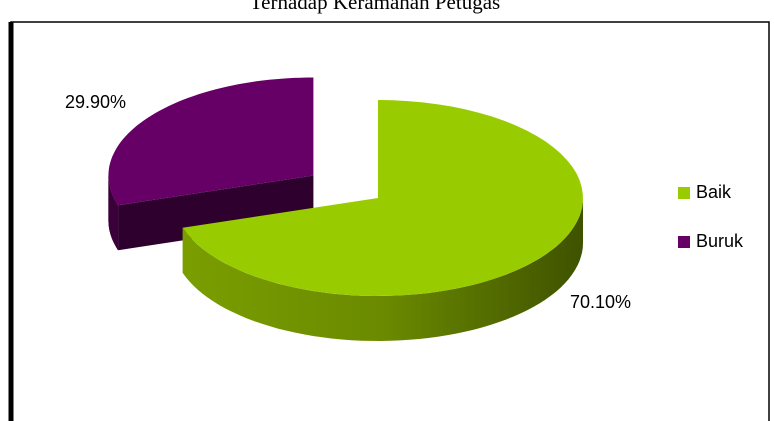  Describe the element at coordinates (720, 241) in the screenshot. I see `legend-label: Buruk` at that location.